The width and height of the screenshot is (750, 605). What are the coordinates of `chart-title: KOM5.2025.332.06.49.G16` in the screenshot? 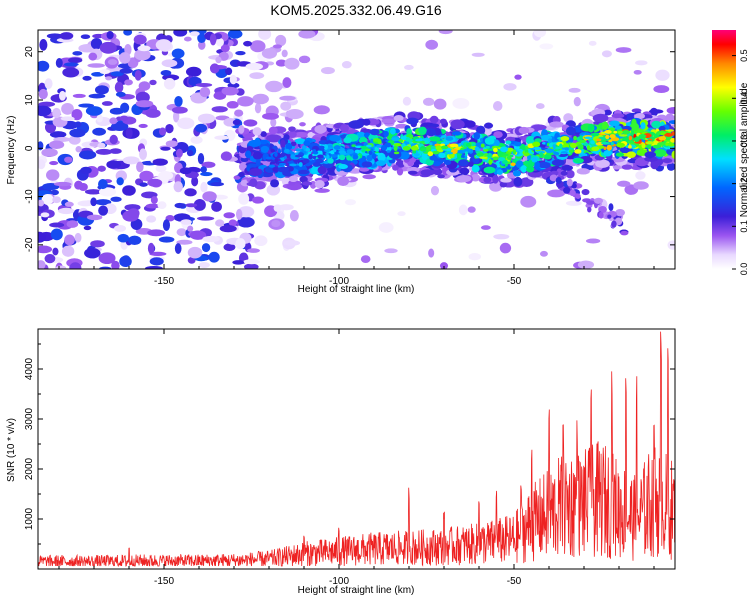 It's located at (355, 10).